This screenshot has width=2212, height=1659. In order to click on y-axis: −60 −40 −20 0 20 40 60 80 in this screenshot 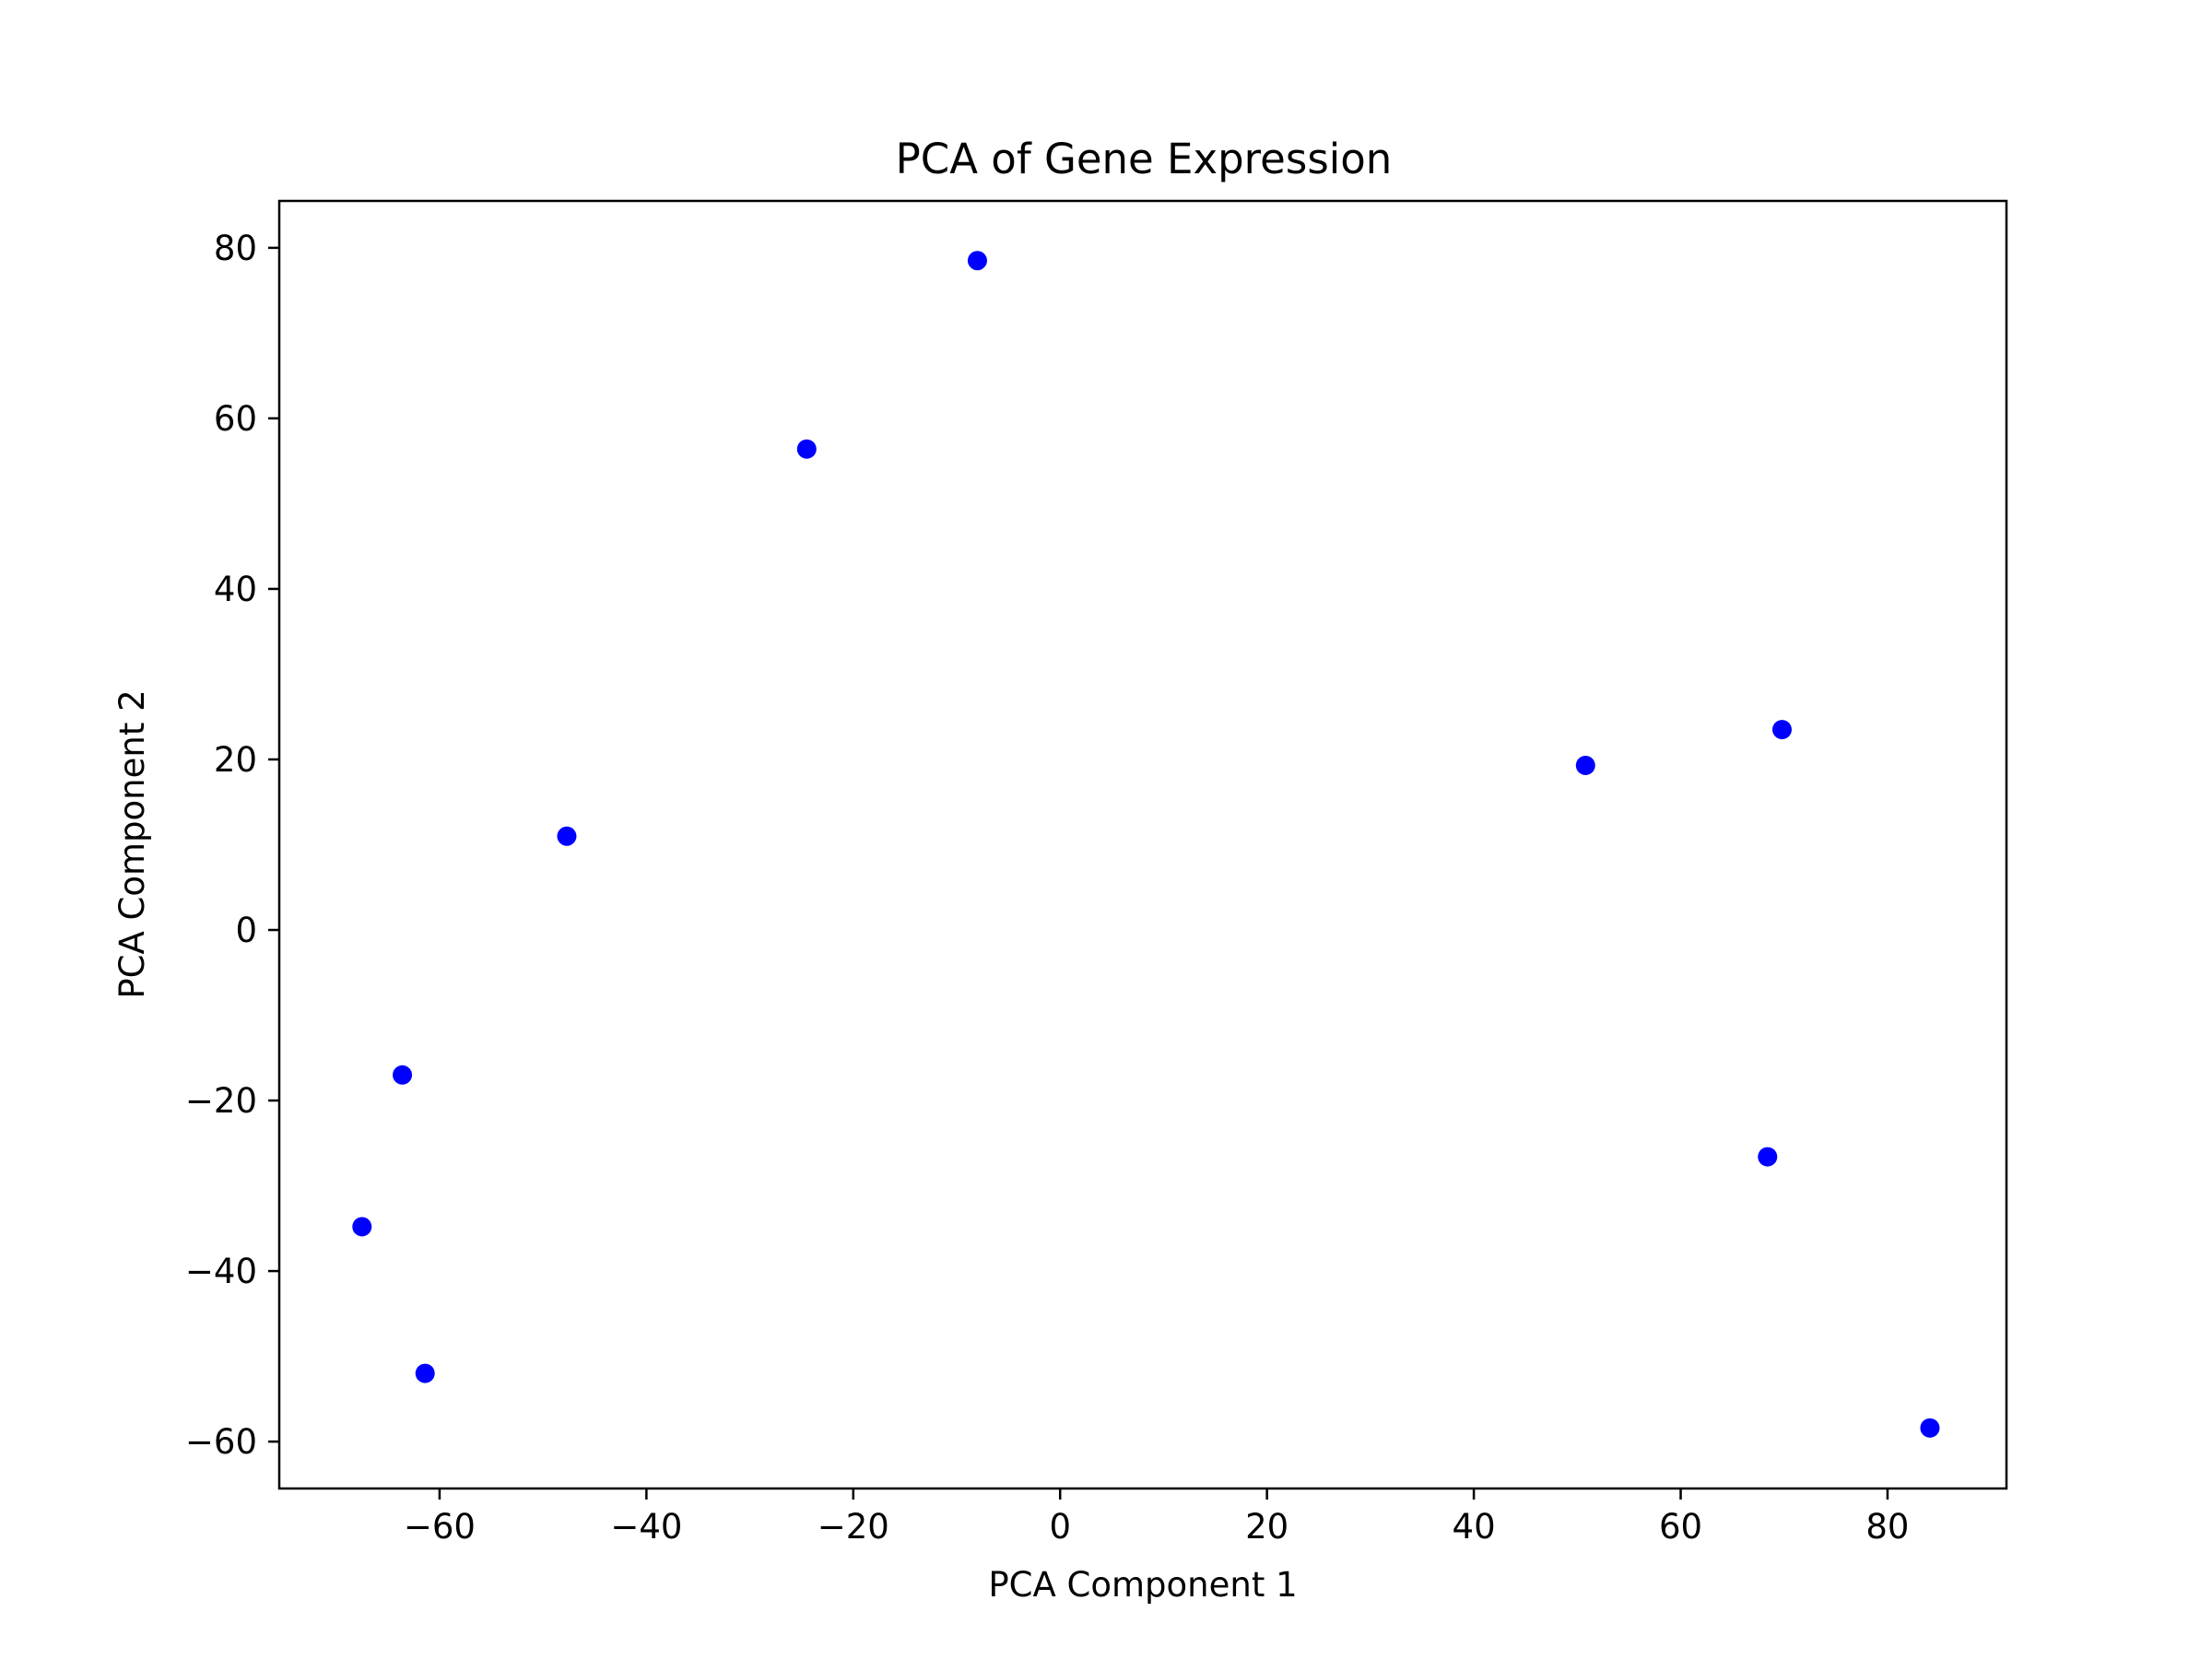, I will do `click(232, 845)`.